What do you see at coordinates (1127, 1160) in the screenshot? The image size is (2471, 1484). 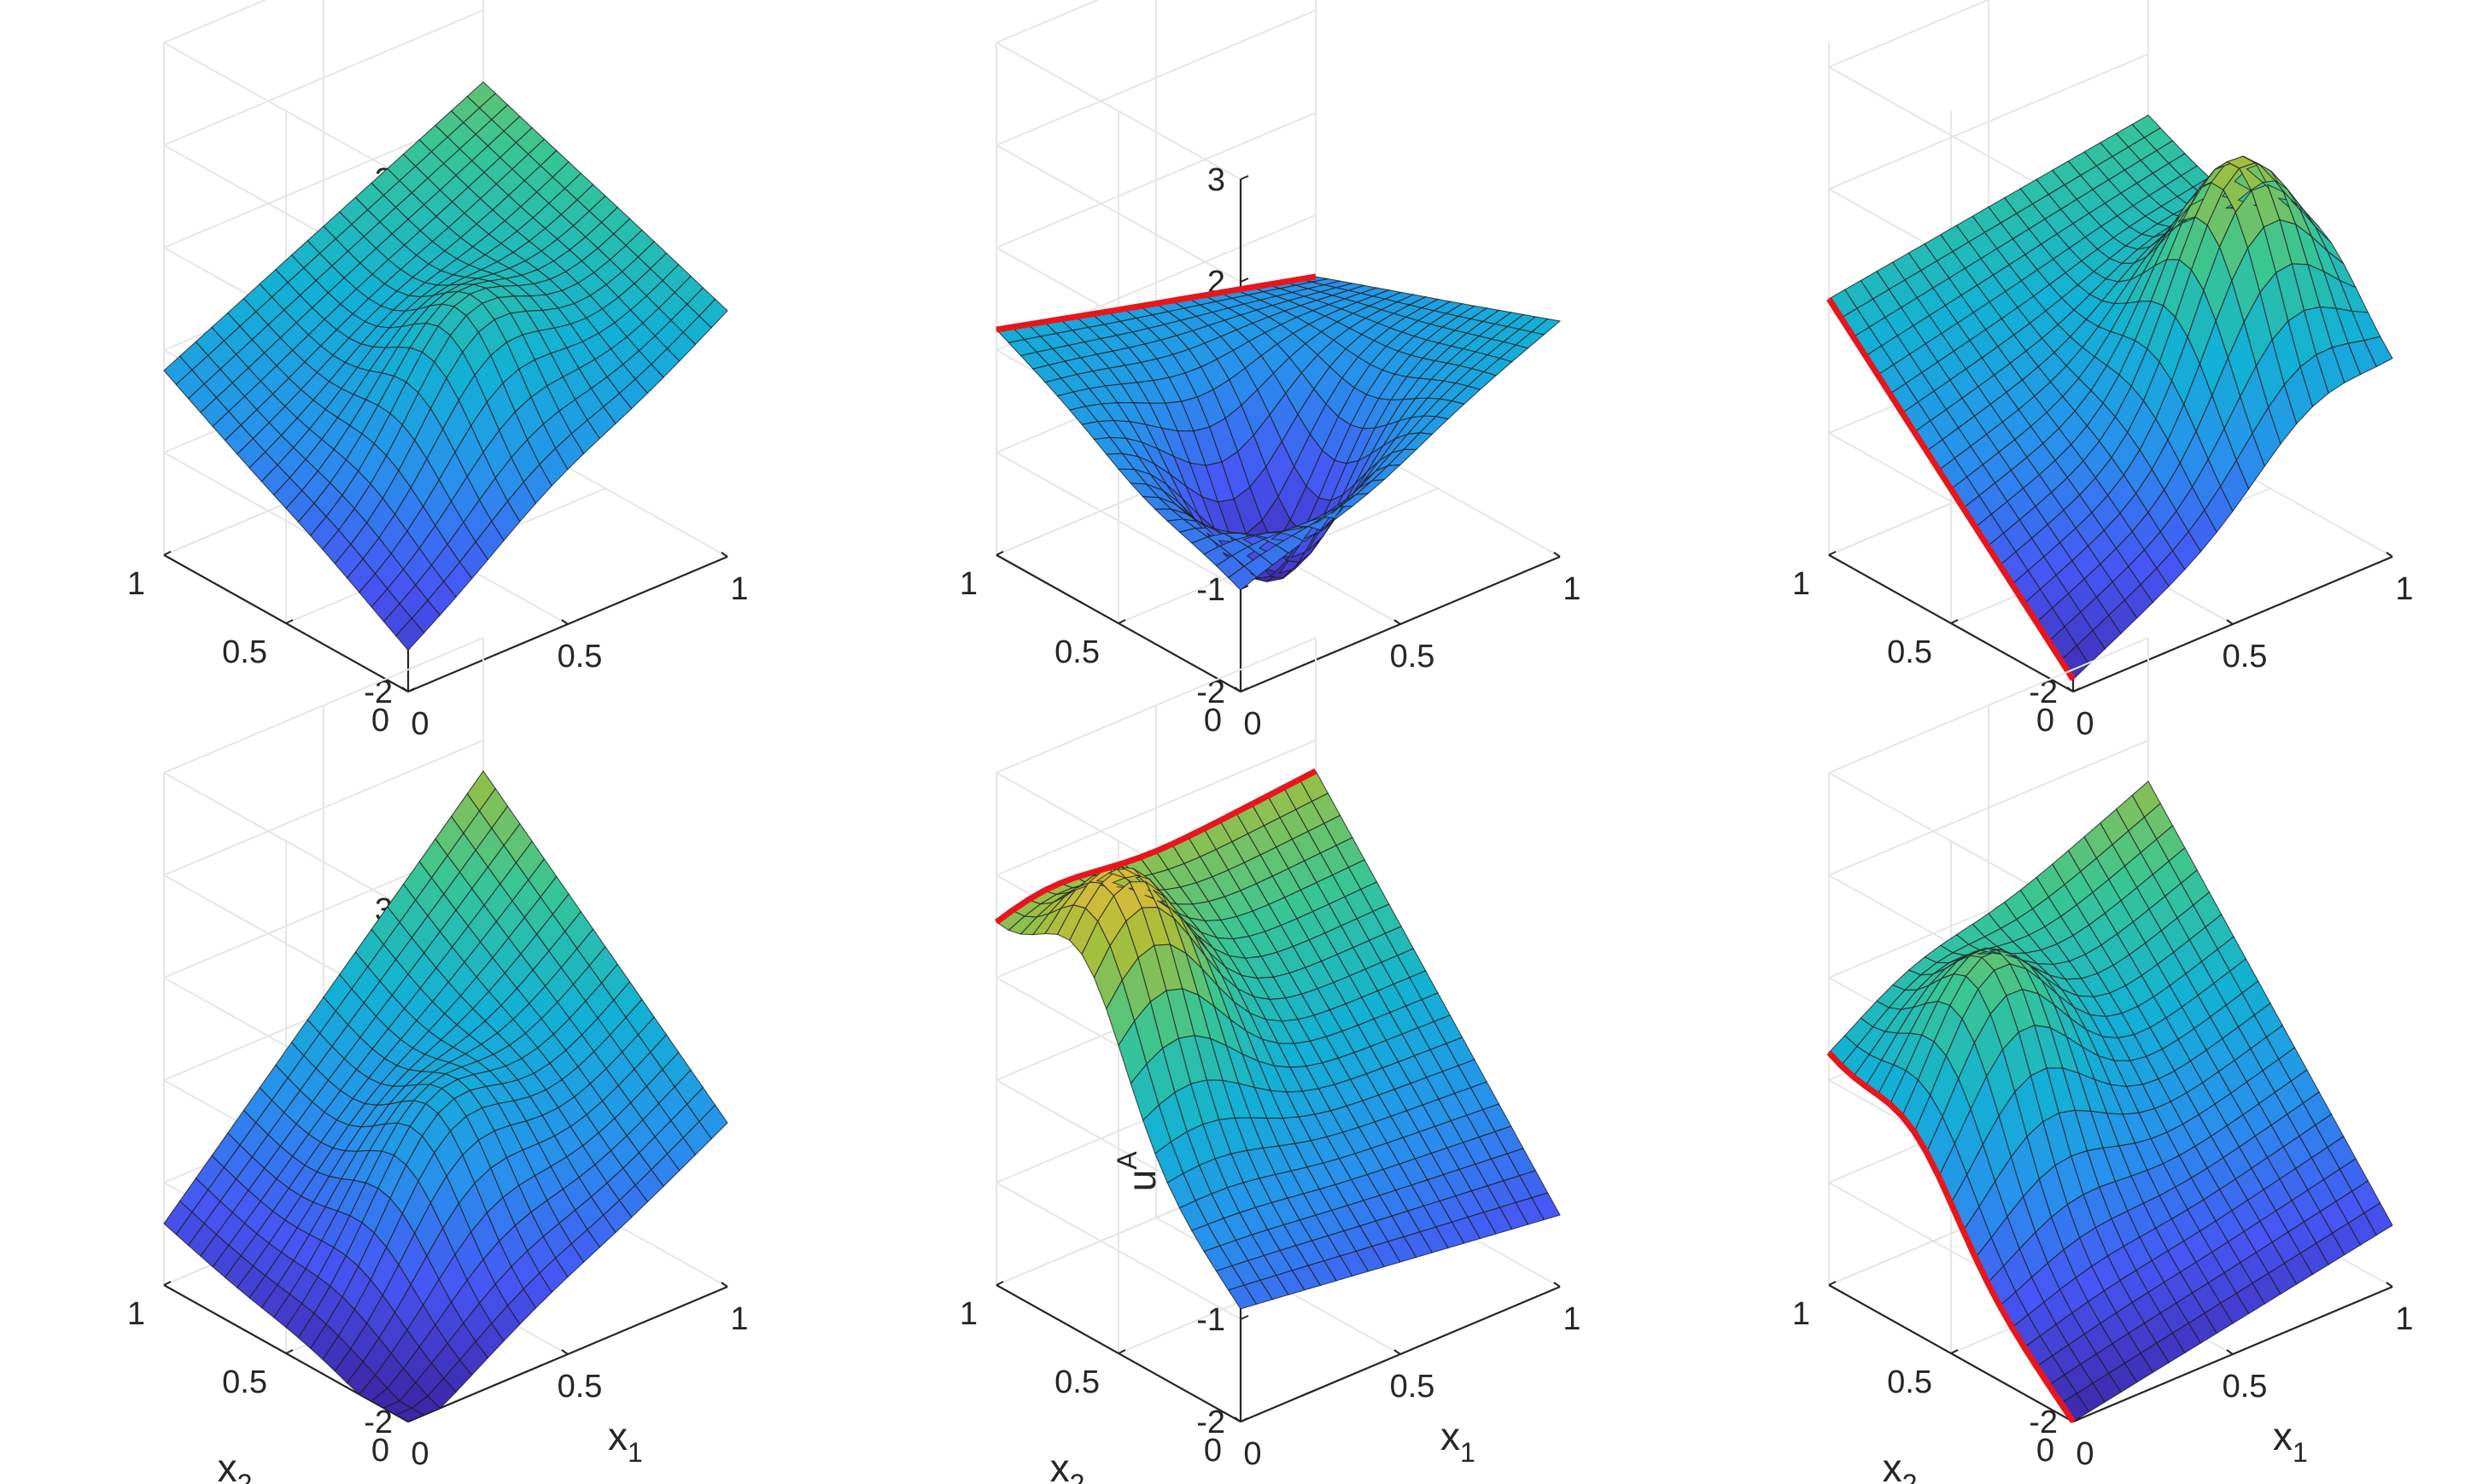 I see `label-part: A` at bounding box center [1127, 1160].